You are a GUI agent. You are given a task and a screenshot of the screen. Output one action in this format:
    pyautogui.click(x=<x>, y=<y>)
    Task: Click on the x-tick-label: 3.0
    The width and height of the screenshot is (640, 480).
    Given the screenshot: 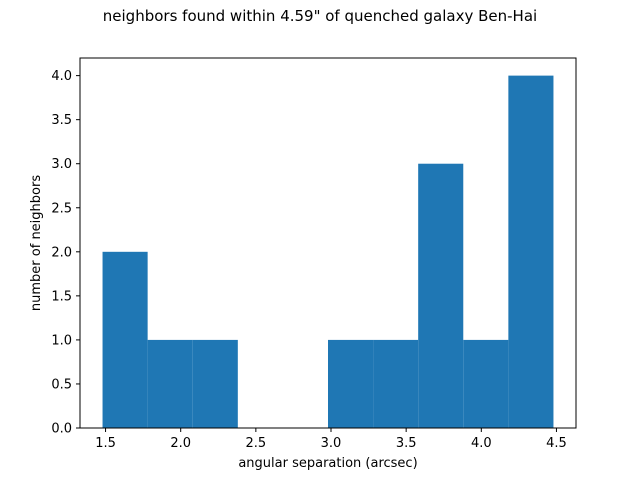 What is the action you would take?
    pyautogui.click(x=331, y=443)
    